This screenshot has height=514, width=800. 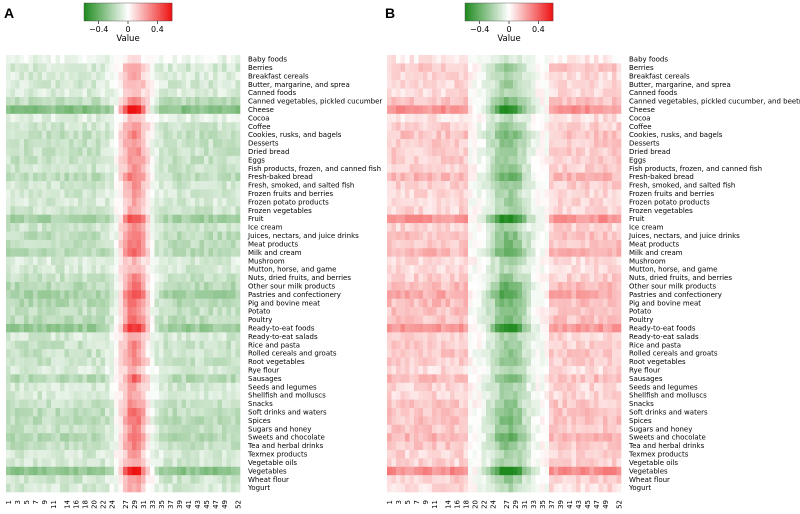 What do you see at coordinates (550, 12) in the screenshot?
I see `legend-swatch` at bounding box center [550, 12].